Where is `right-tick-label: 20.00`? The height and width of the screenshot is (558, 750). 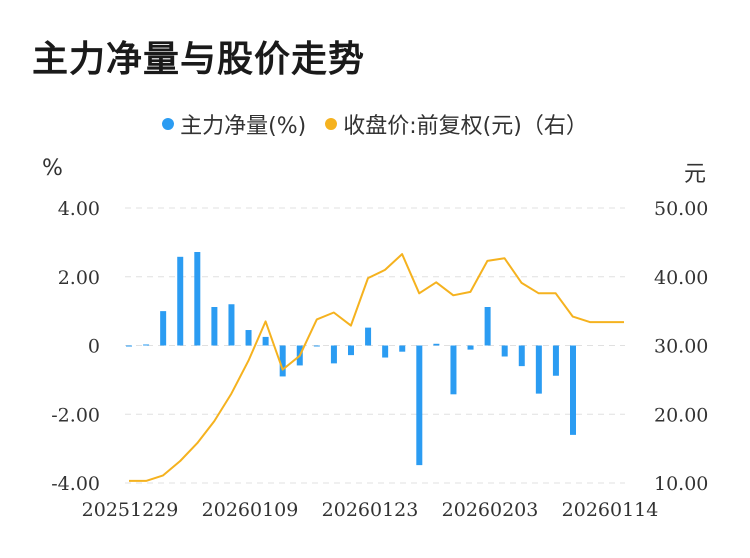 right-tick-label: 20.00 is located at coordinates (681, 415).